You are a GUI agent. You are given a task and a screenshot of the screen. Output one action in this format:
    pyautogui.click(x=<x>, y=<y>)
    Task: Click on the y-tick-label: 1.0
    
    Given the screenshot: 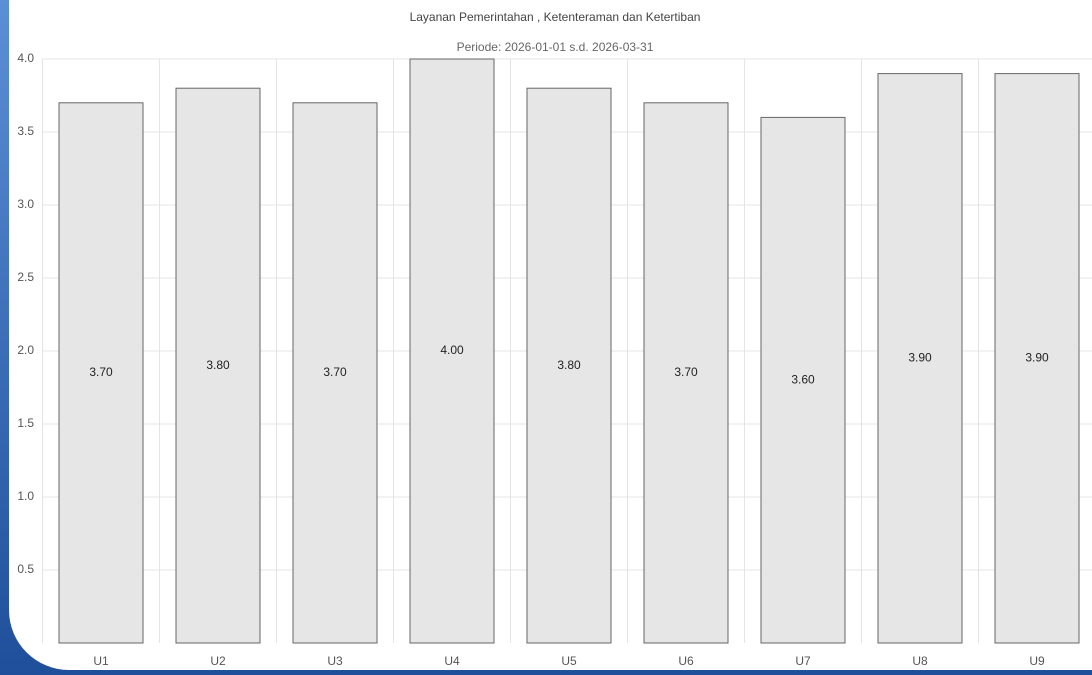 What is the action you would take?
    pyautogui.click(x=25, y=496)
    